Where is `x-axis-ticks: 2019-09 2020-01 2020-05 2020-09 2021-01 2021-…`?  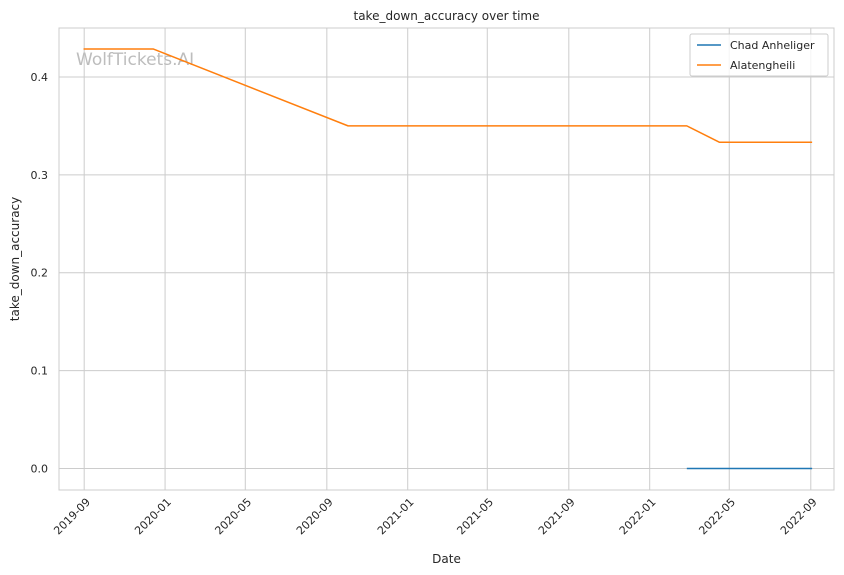
x-axis-ticks: 2019-09 2020-01 2020-05 2020-09 2021-01 2021-… is located at coordinates (435, 517).